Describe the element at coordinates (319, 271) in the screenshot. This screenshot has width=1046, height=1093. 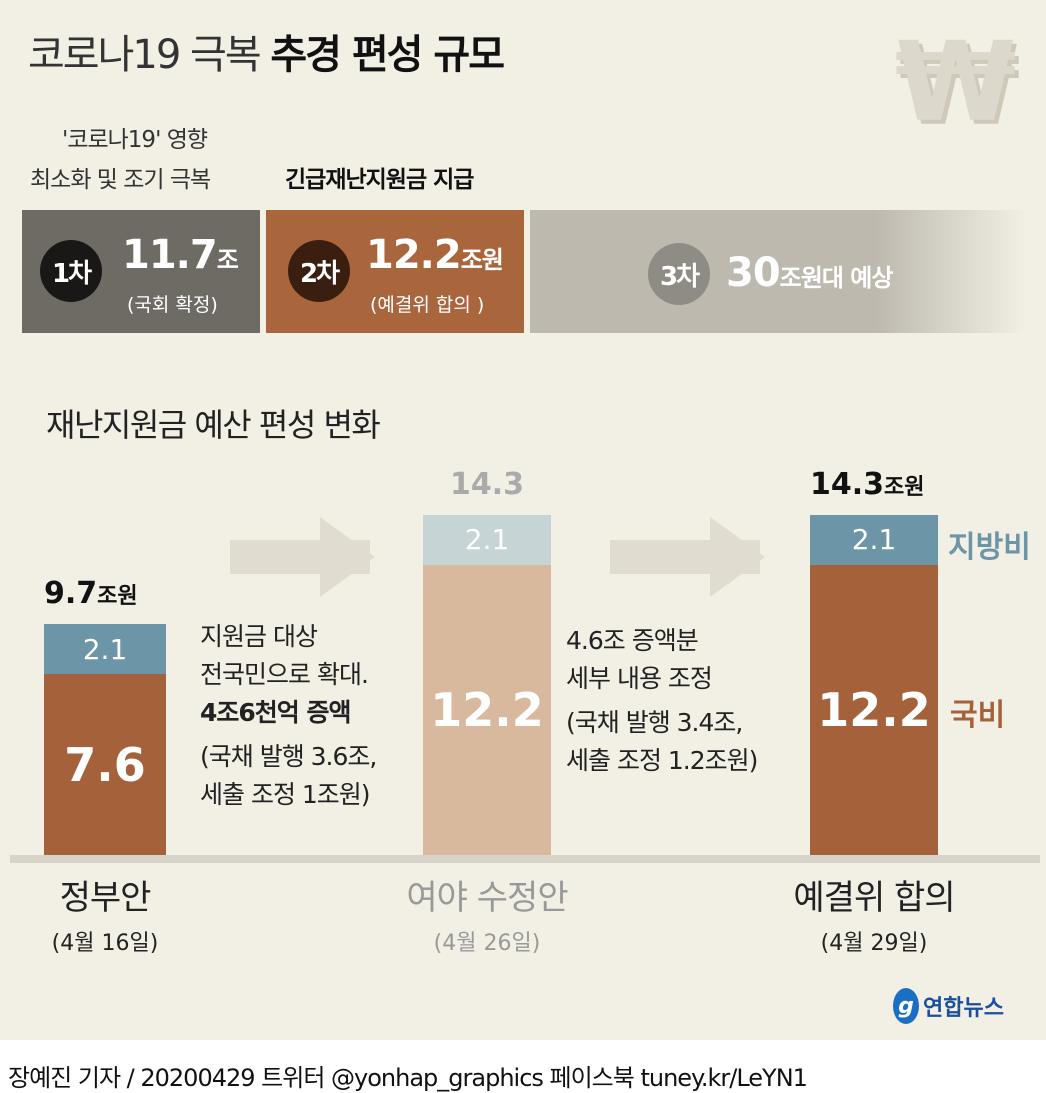
I see `round2-badge: 2차` at that location.